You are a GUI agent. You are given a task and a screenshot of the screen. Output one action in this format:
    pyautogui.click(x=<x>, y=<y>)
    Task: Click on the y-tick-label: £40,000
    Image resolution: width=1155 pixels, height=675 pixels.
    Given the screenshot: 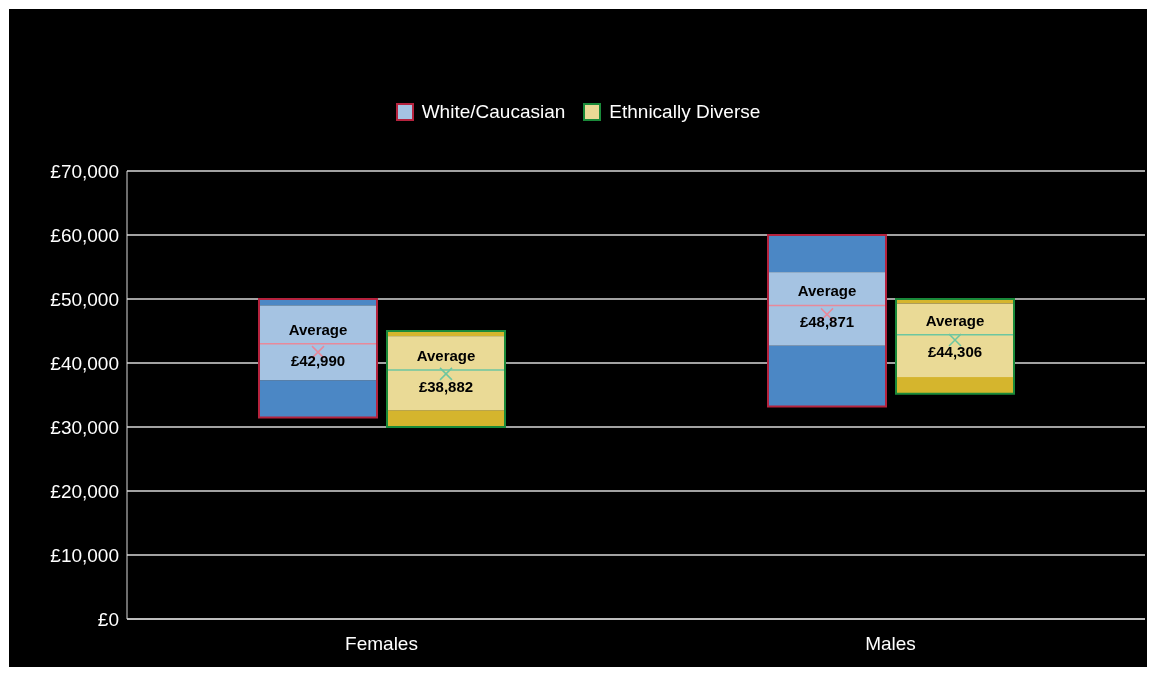 What is the action you would take?
    pyautogui.click(x=84, y=363)
    